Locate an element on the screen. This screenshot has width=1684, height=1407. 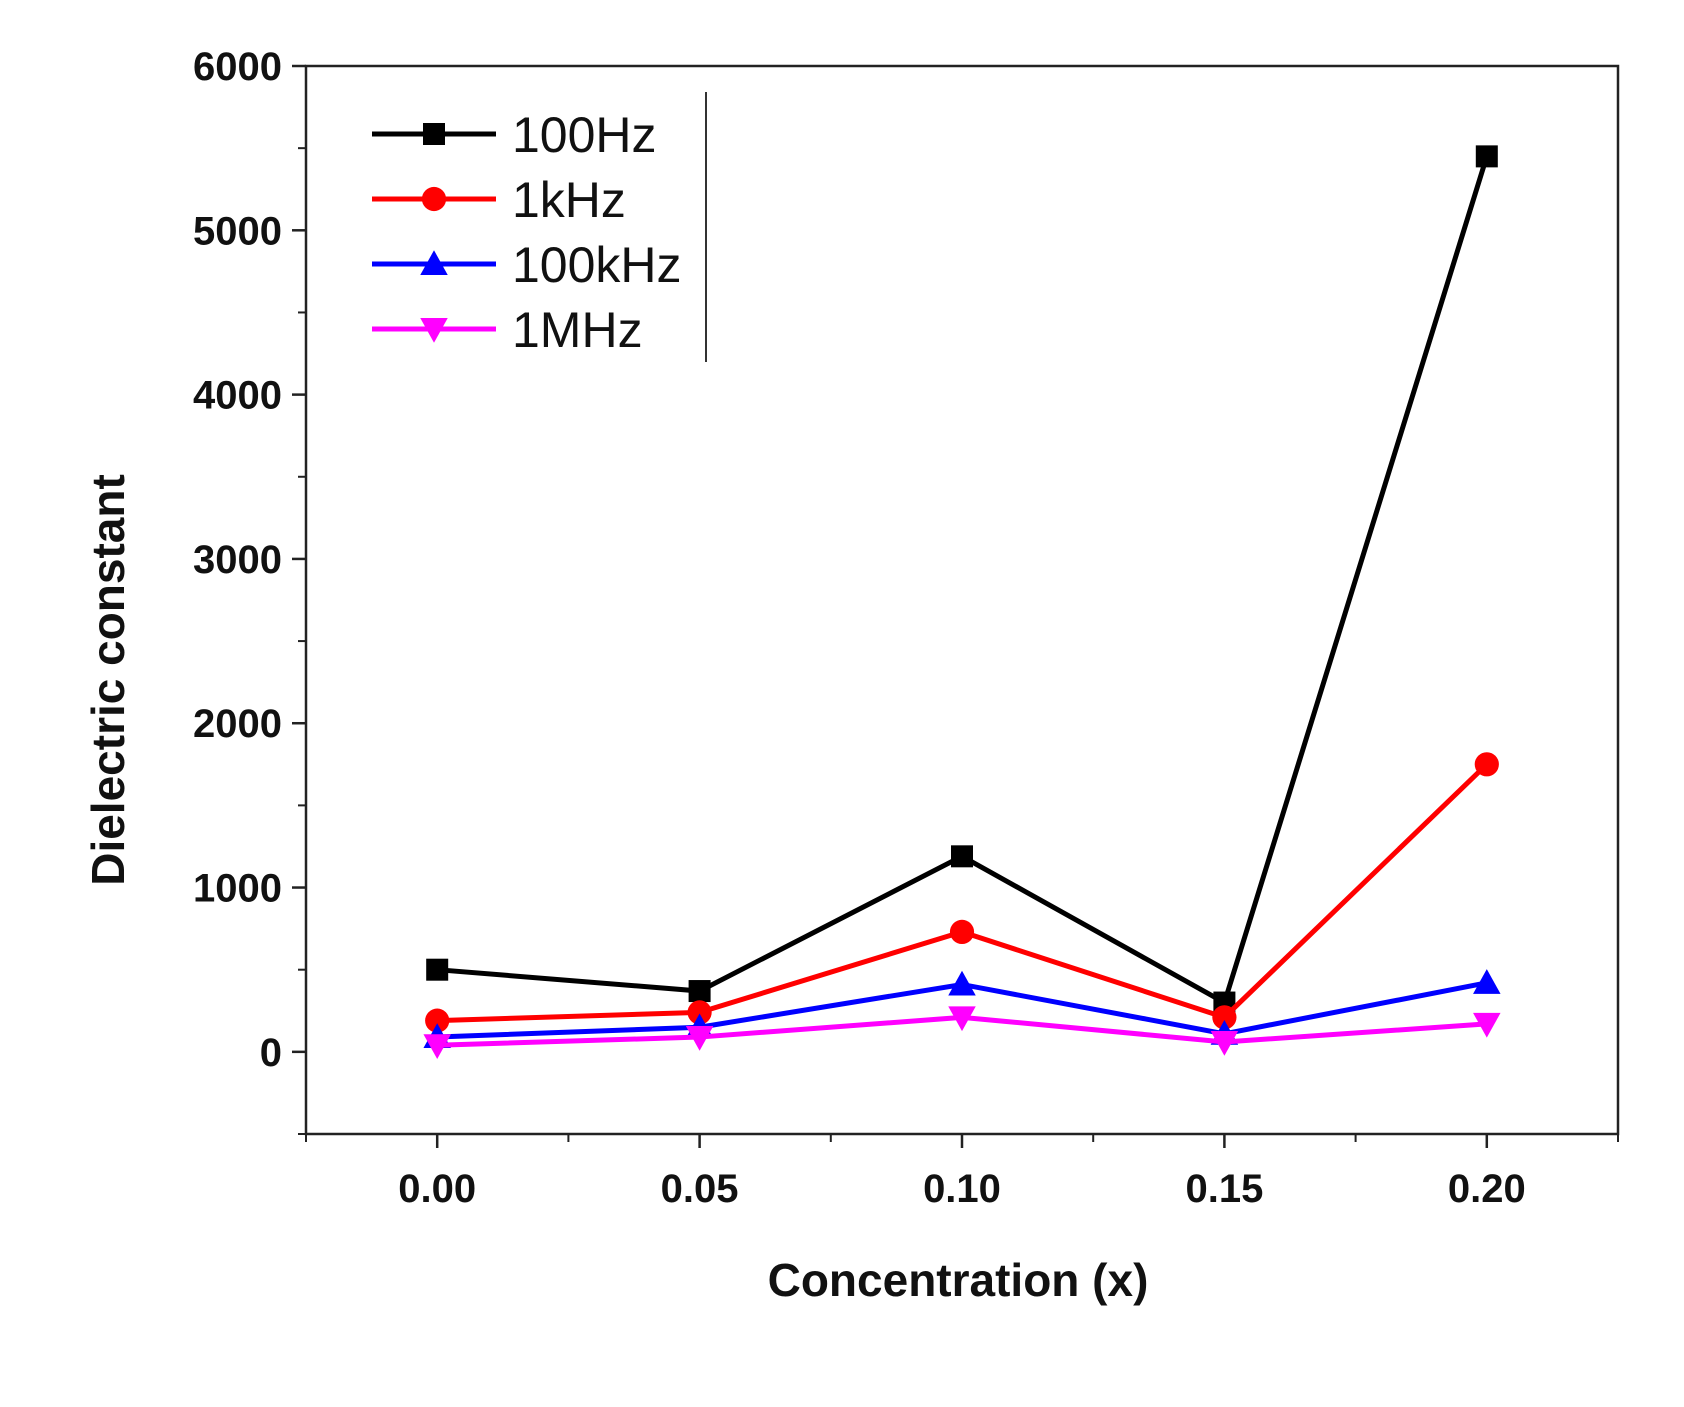
x-tick-label: 0.20 is located at coordinates (1487, 1189).